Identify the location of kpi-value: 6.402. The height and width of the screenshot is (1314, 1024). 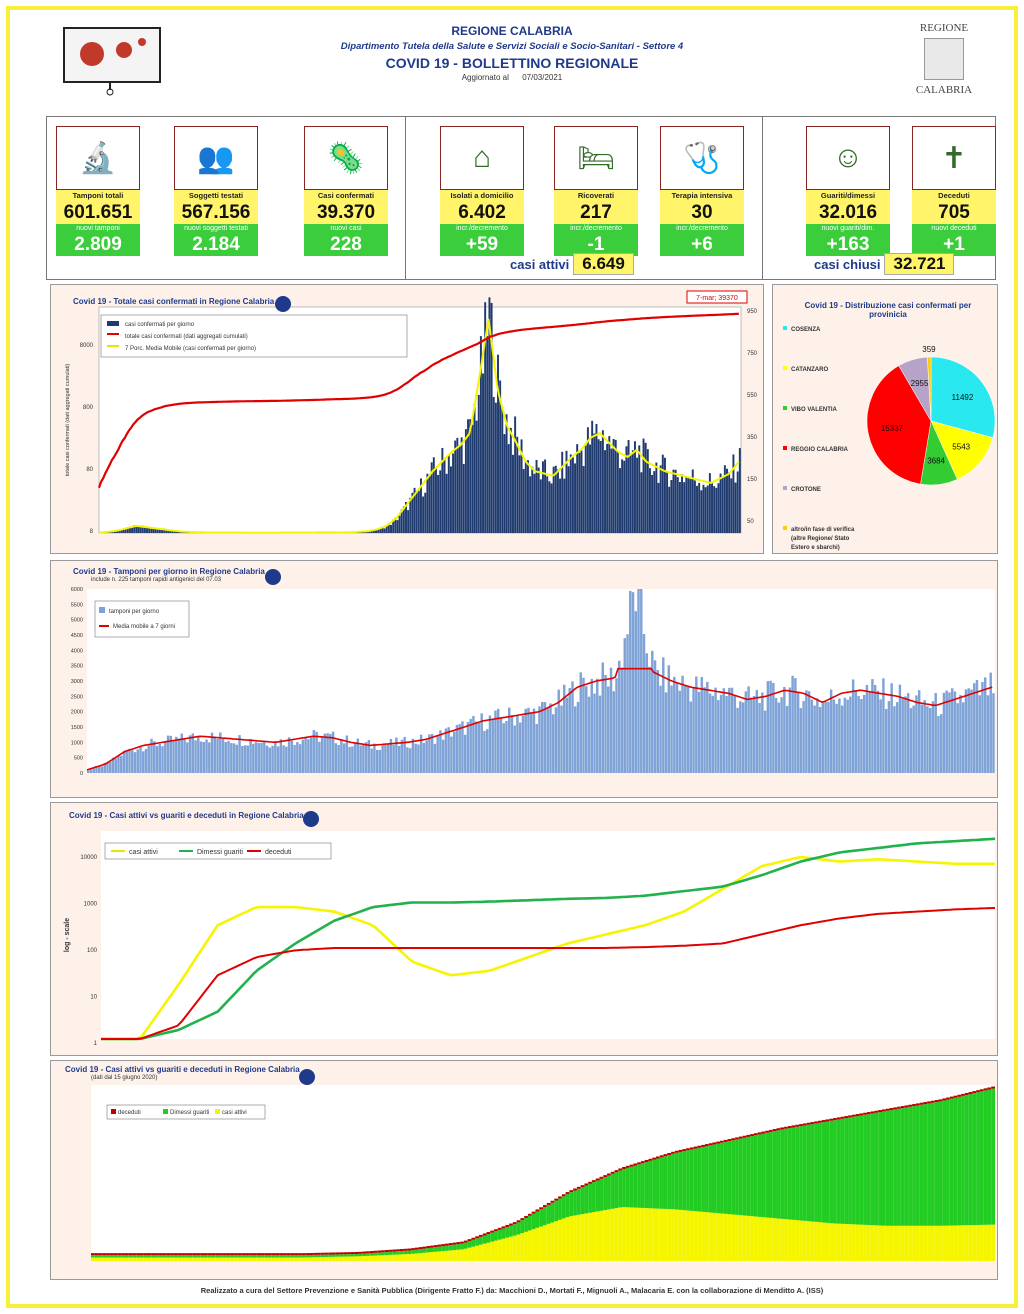
(482, 213).